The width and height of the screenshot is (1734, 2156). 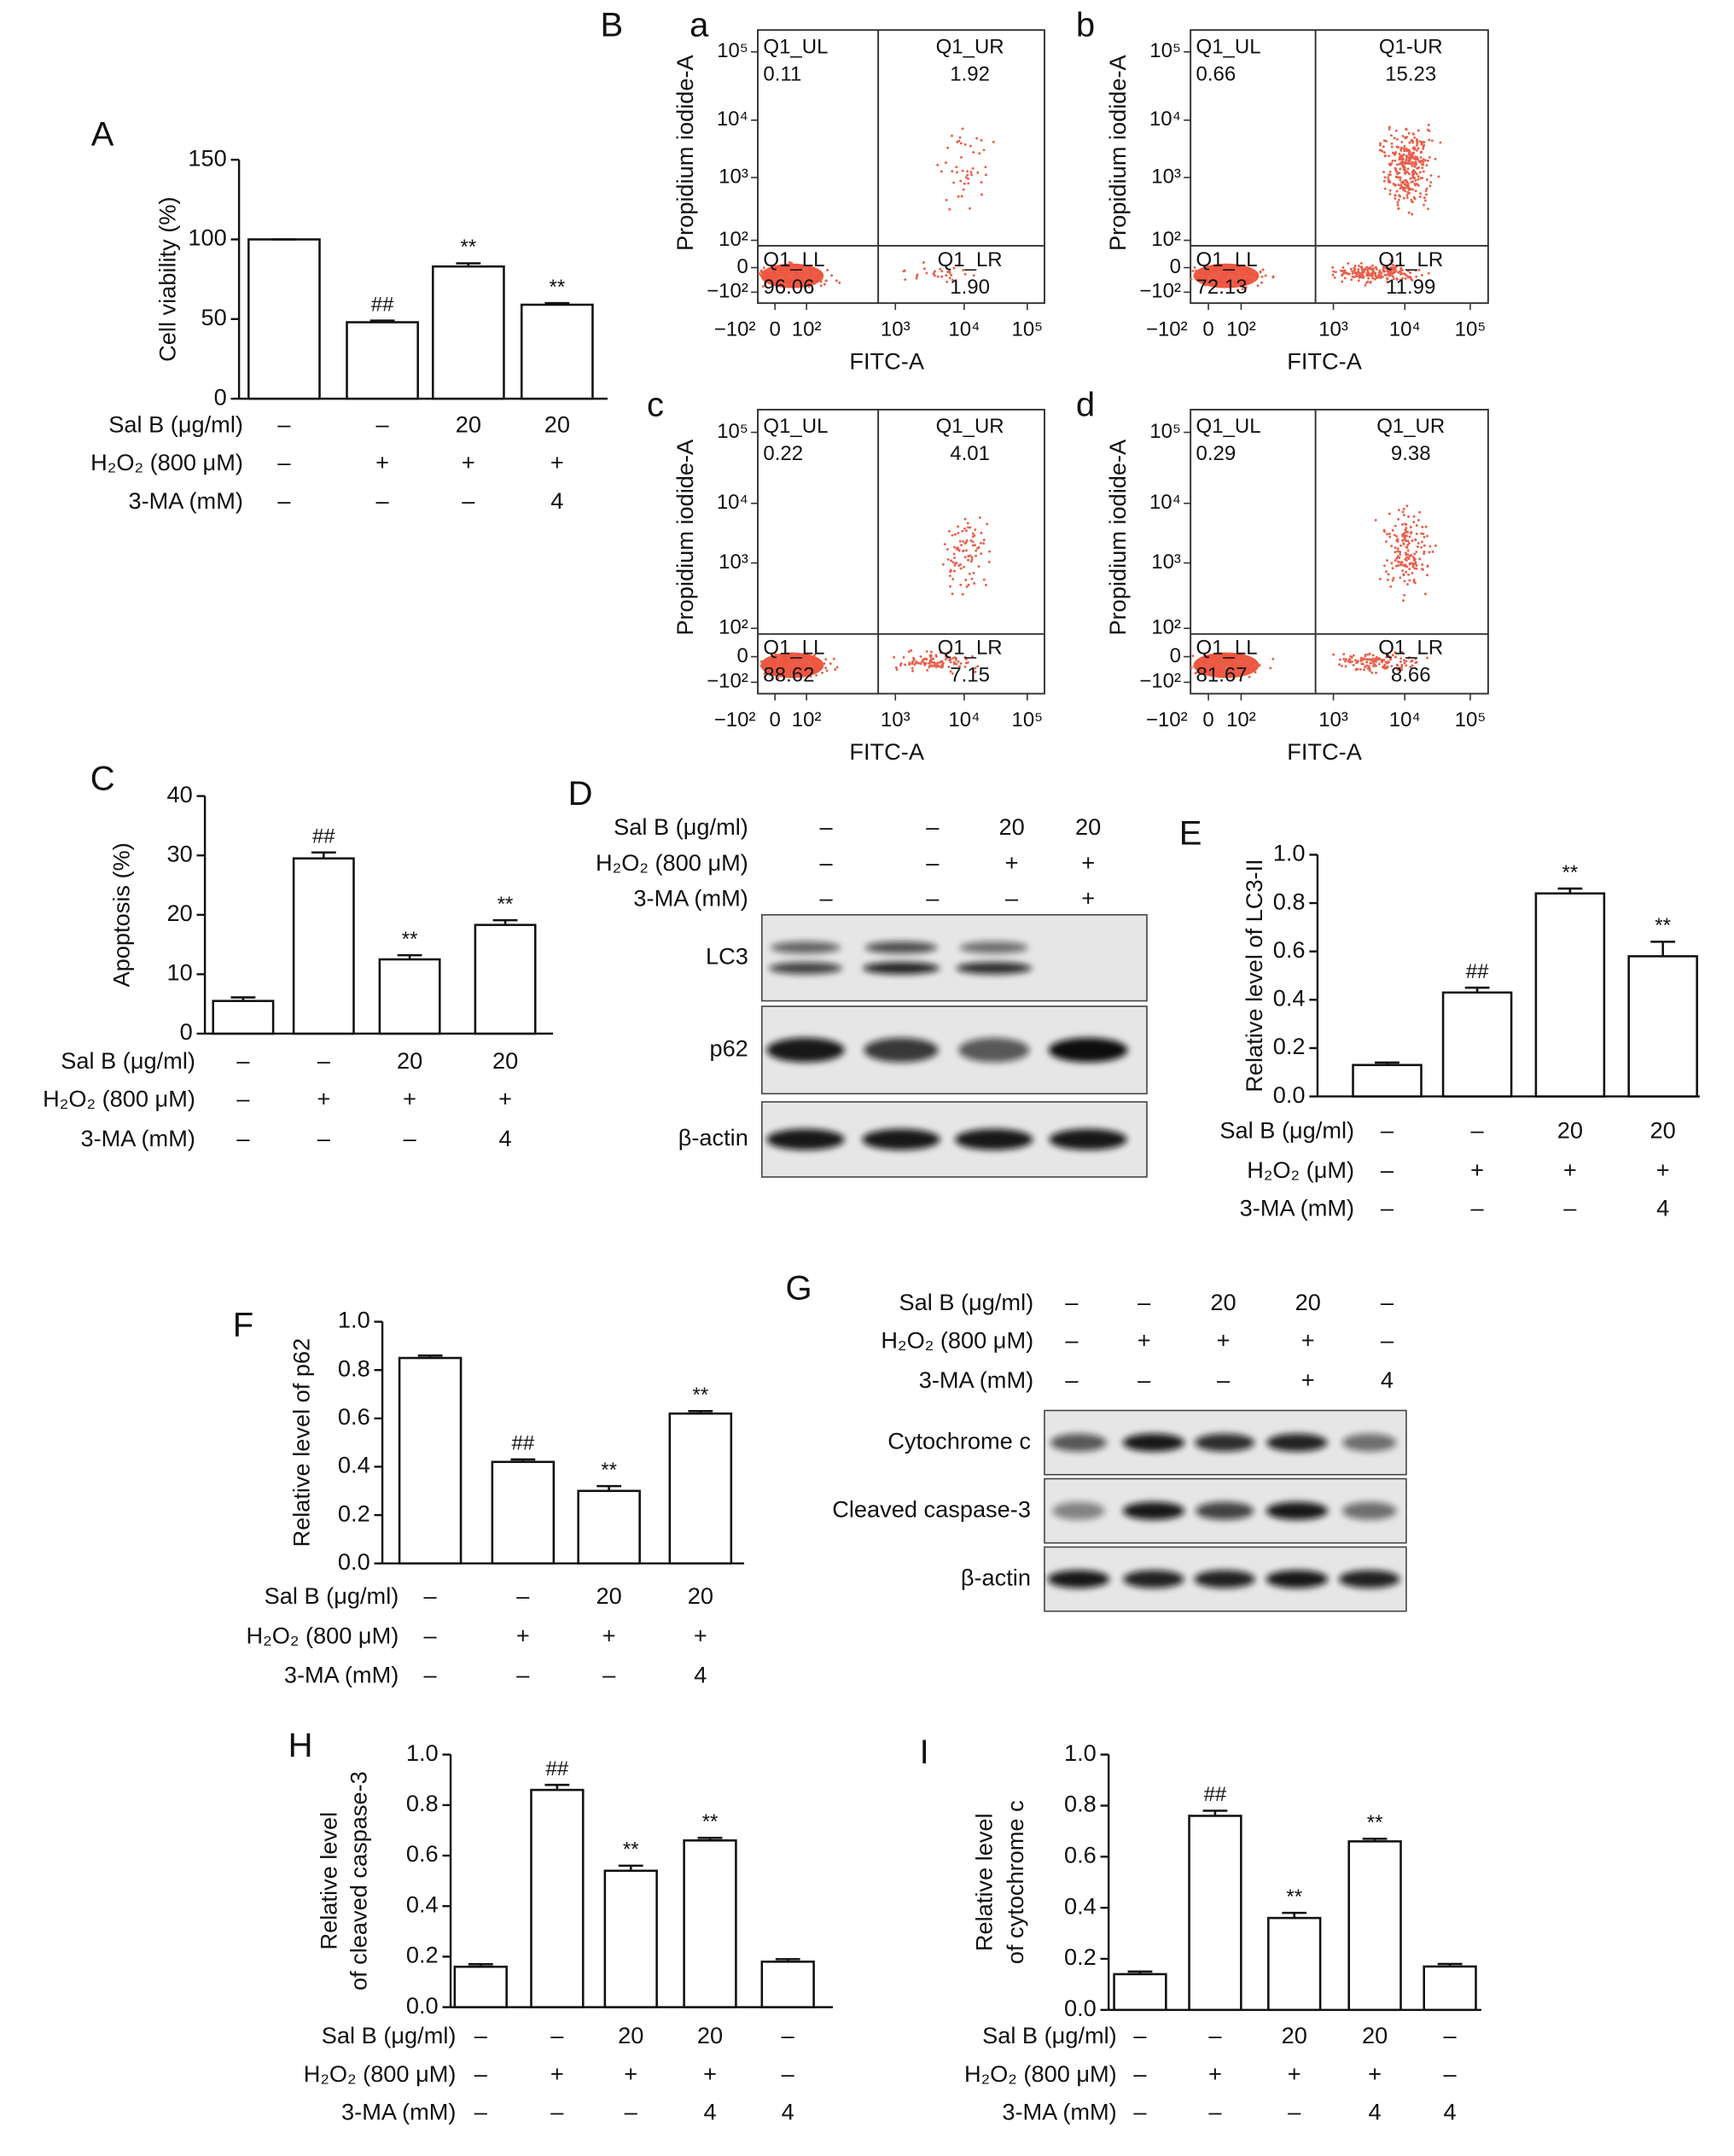 What do you see at coordinates (932, 1508) in the screenshot?
I see `blot-row-label: Cleaved caspase-3` at bounding box center [932, 1508].